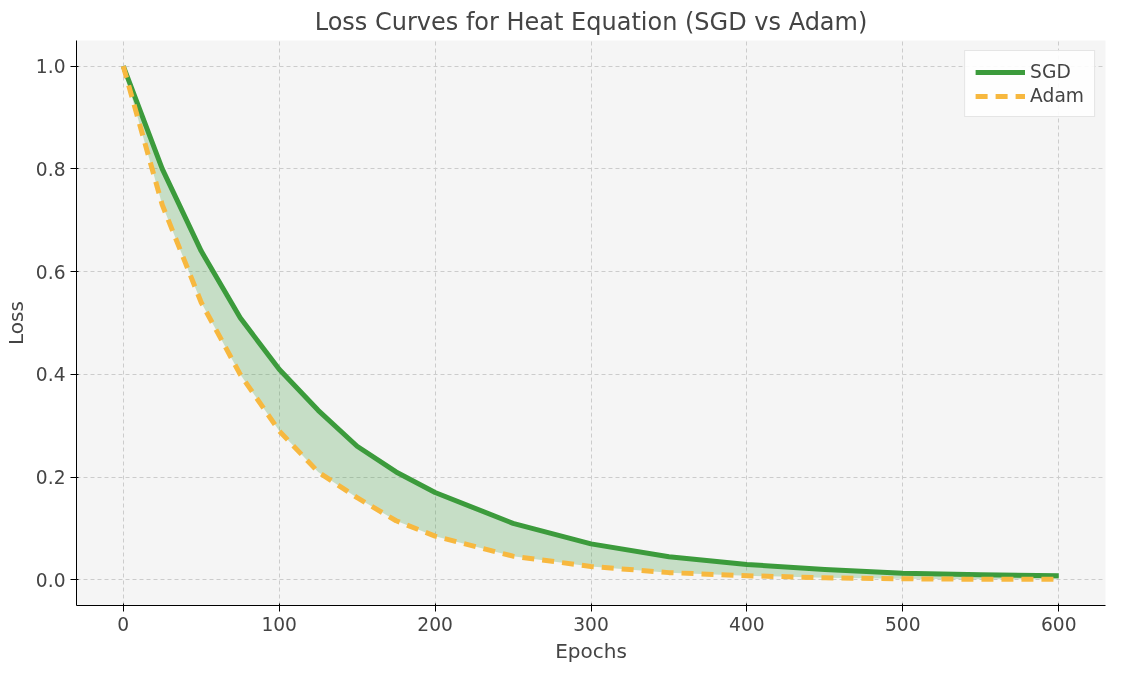 This screenshot has height=675, width=1124. What do you see at coordinates (123, 624) in the screenshot?
I see `x-tick-label: 0` at bounding box center [123, 624].